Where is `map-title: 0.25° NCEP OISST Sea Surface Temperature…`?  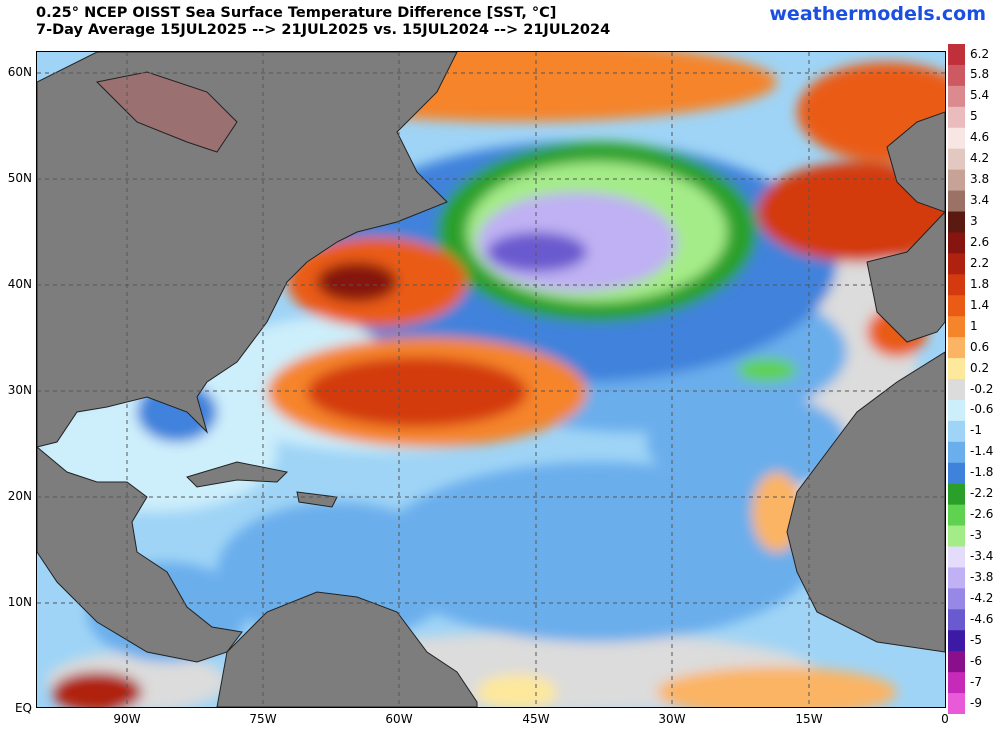
map-title: 0.25° NCEP OISST Sea Surface Temperature… is located at coordinates (296, 13).